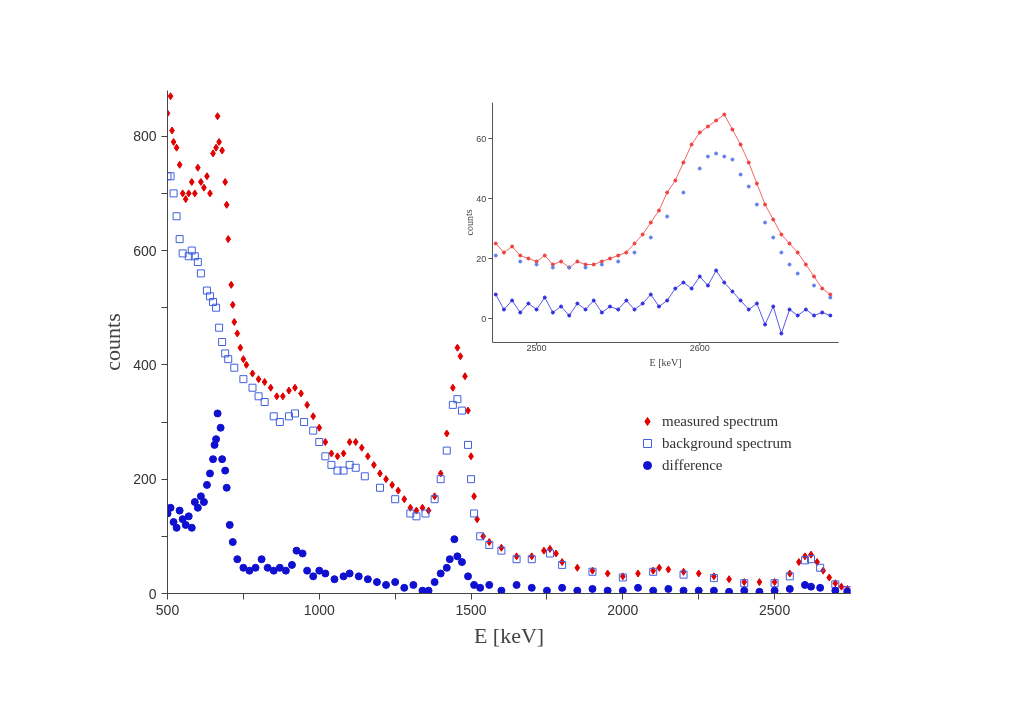 This screenshot has width=1022, height=709. What do you see at coordinates (692, 465) in the screenshot?
I see `legend-label: difference` at bounding box center [692, 465].